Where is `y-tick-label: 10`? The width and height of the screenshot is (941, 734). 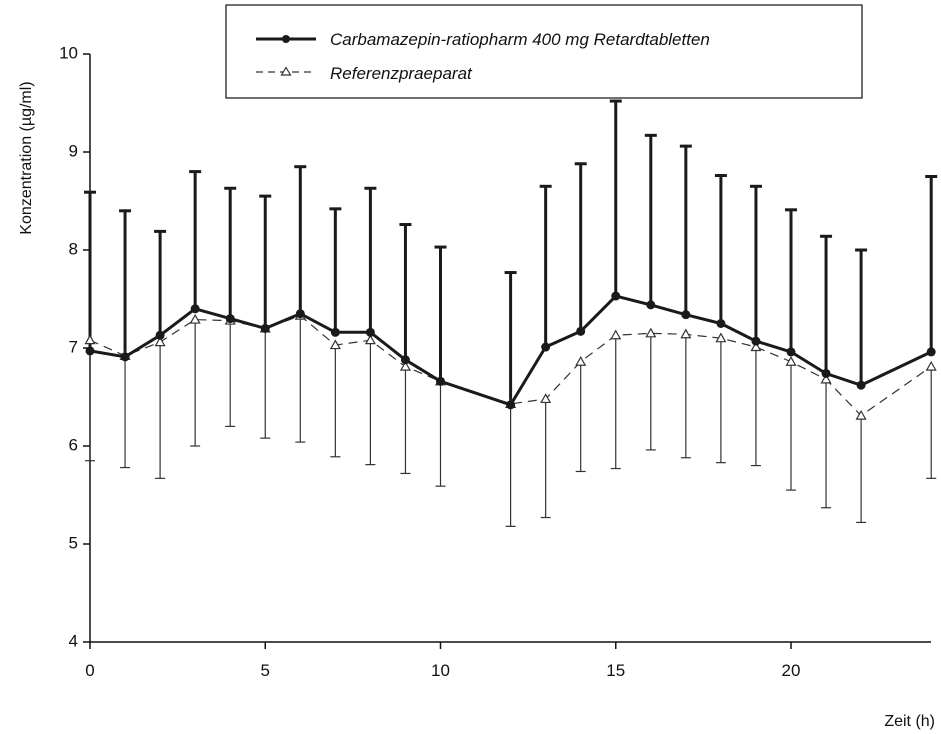
y-tick-label: 10 is located at coordinates (68, 52).